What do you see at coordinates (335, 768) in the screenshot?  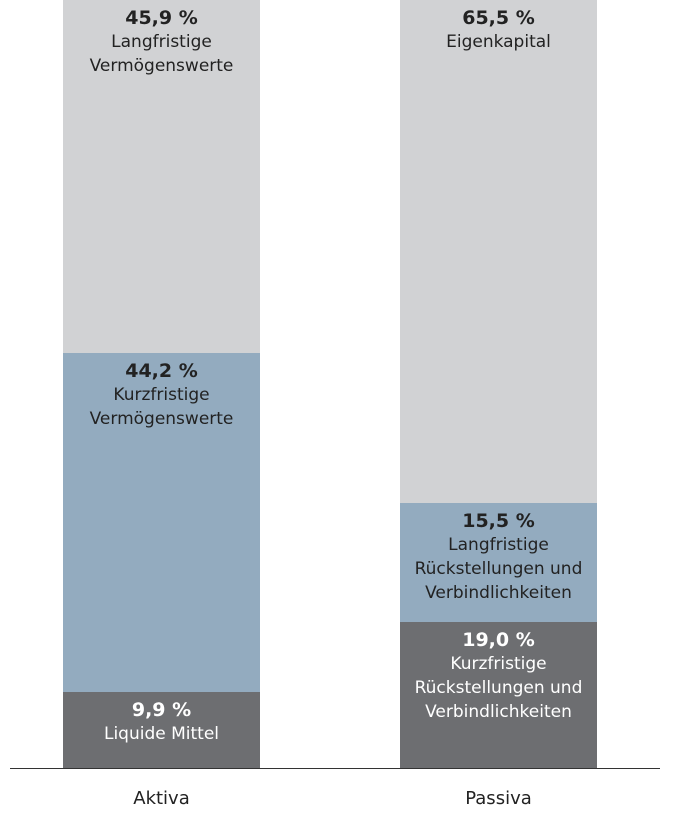 I see `baseline` at bounding box center [335, 768].